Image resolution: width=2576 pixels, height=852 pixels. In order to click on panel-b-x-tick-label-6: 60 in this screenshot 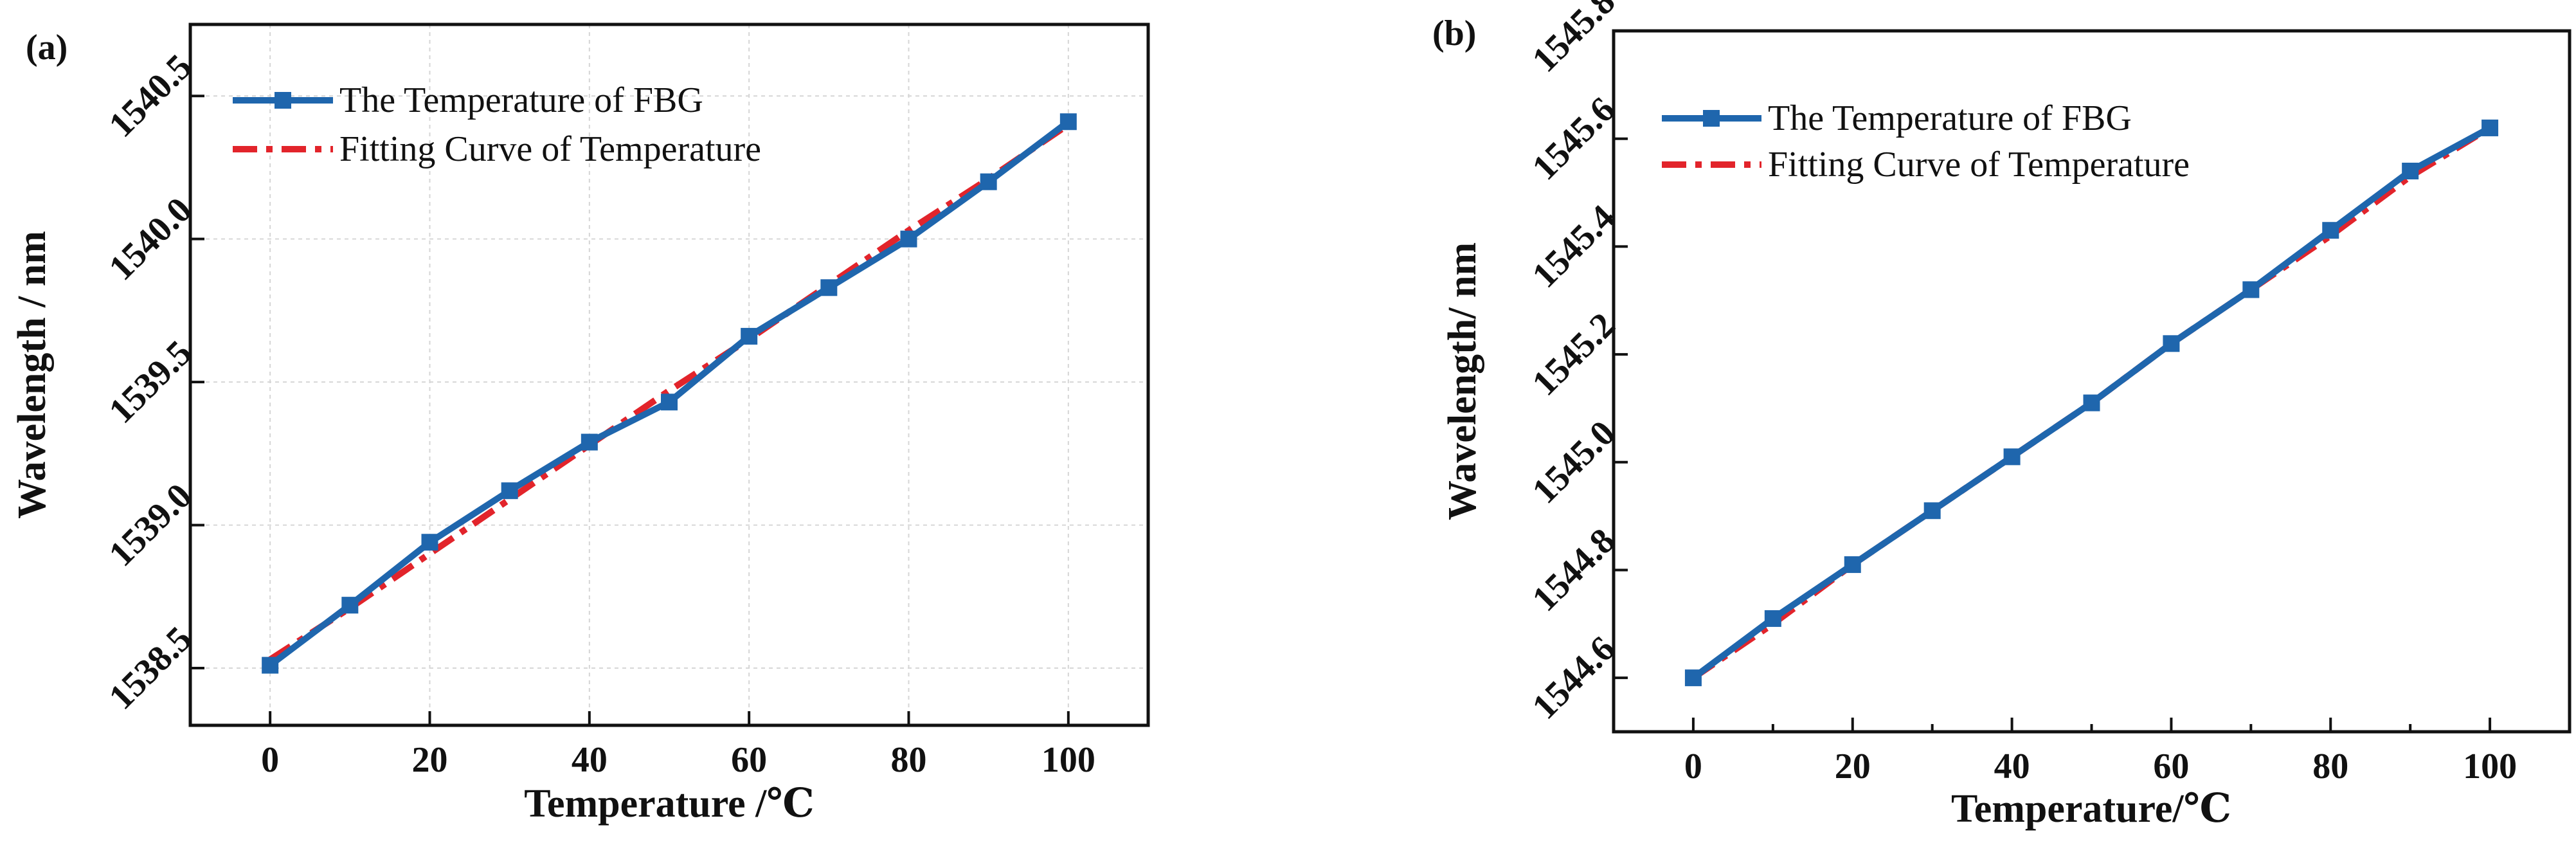, I will do `click(2171, 766)`.